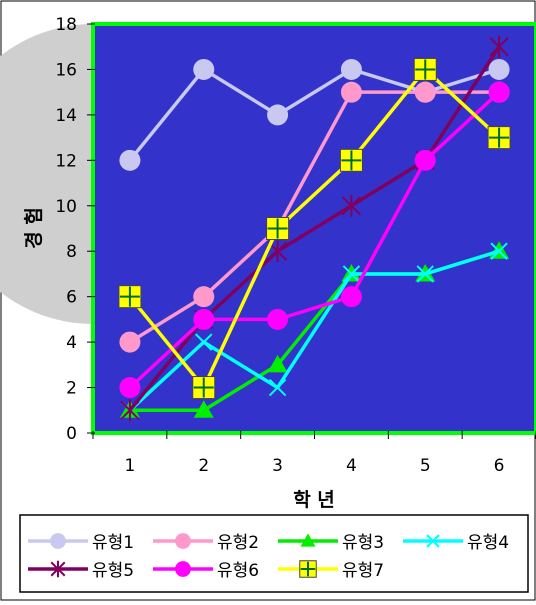  Describe the element at coordinates (130, 466) in the screenshot. I see `x-tick-label: 1` at that location.